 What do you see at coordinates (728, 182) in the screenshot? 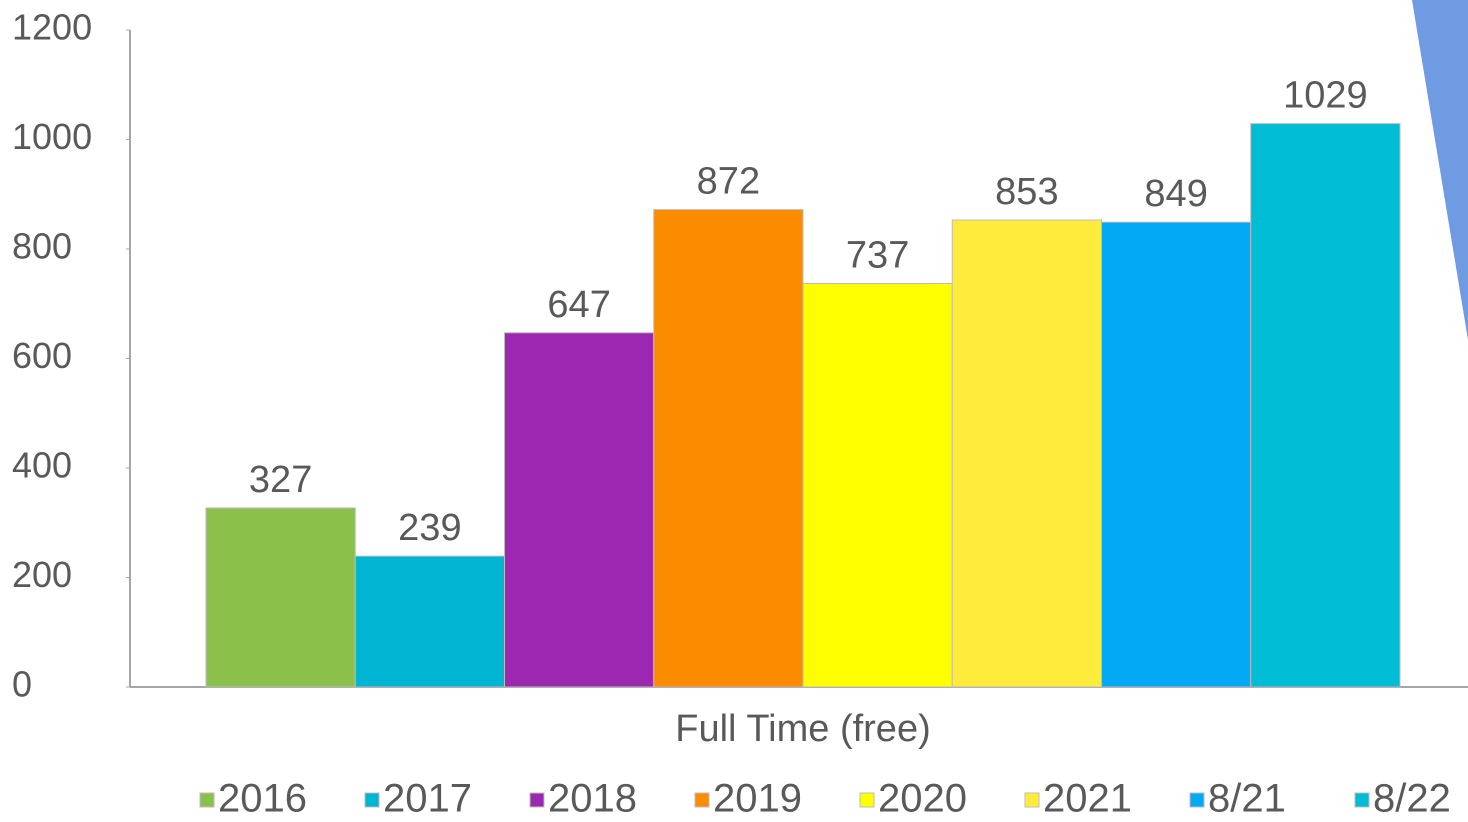
I see `data-label: 872` at bounding box center [728, 182].